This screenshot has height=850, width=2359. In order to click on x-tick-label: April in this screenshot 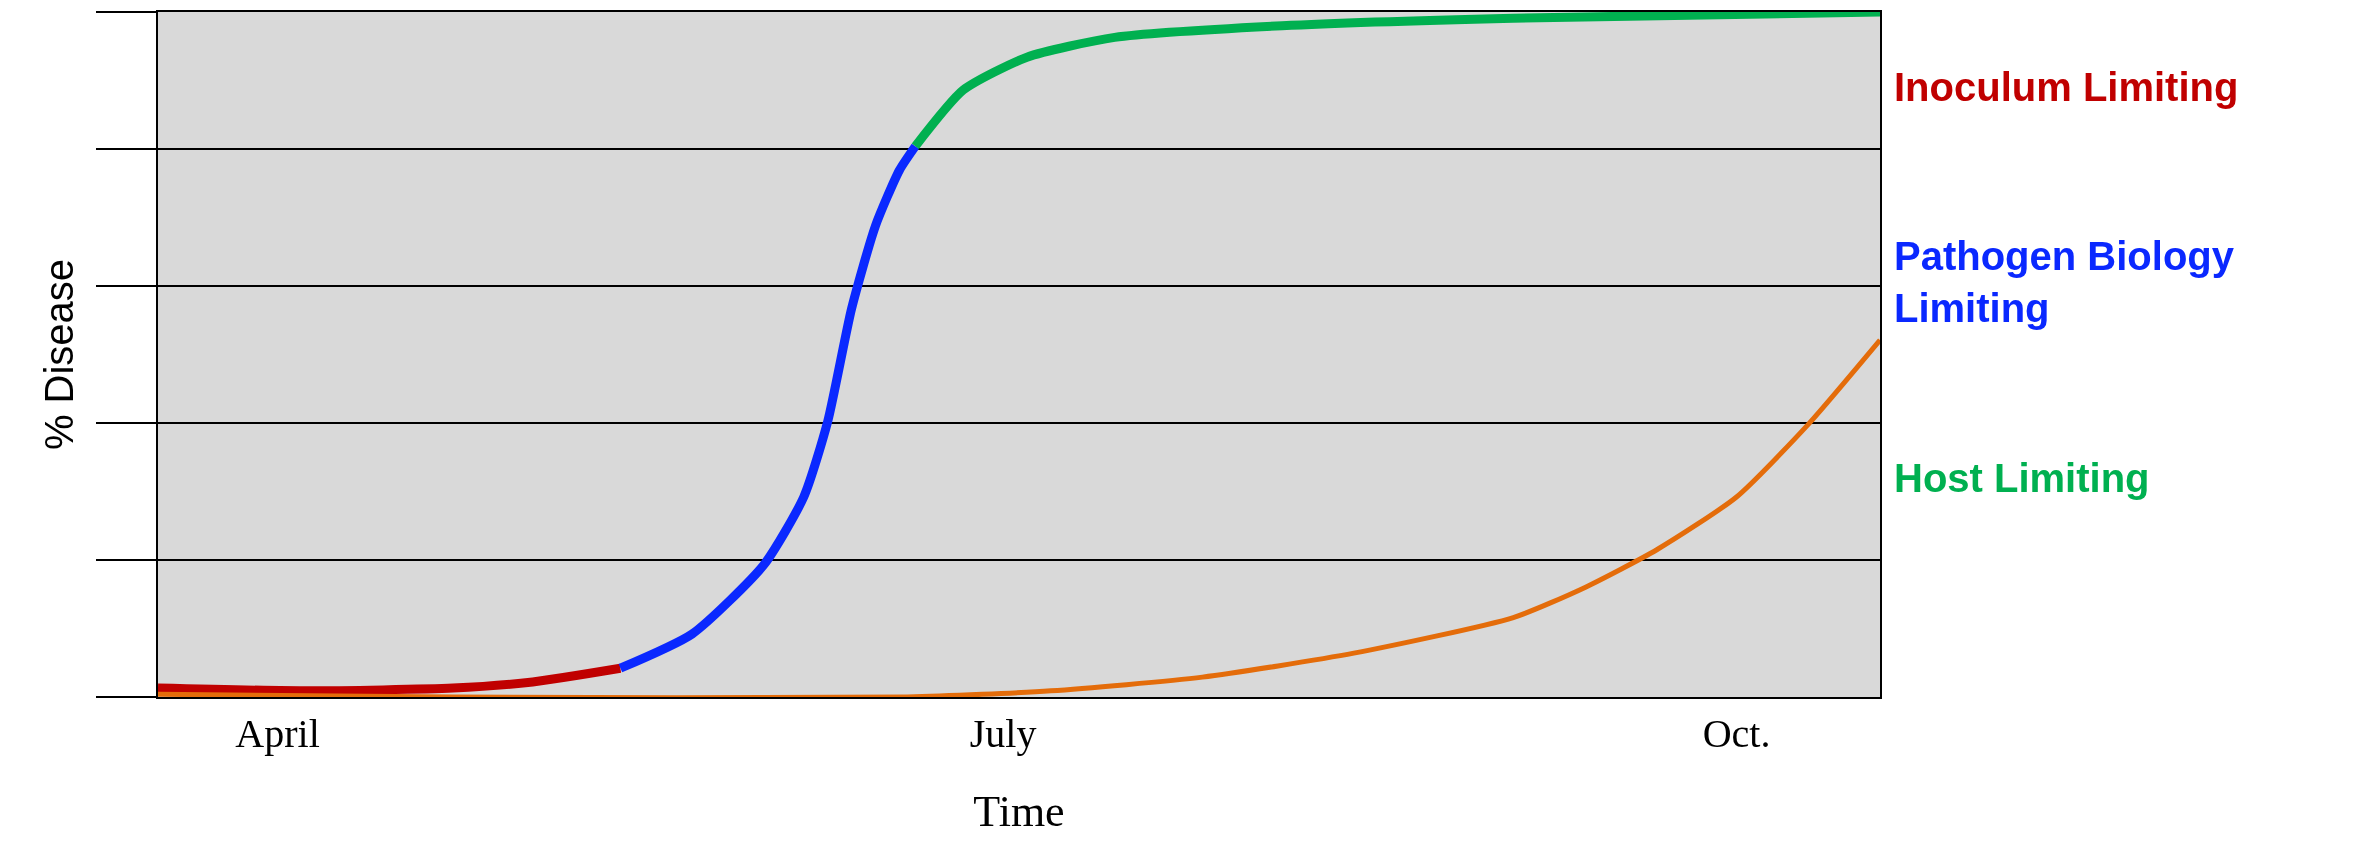, I will do `click(277, 733)`.